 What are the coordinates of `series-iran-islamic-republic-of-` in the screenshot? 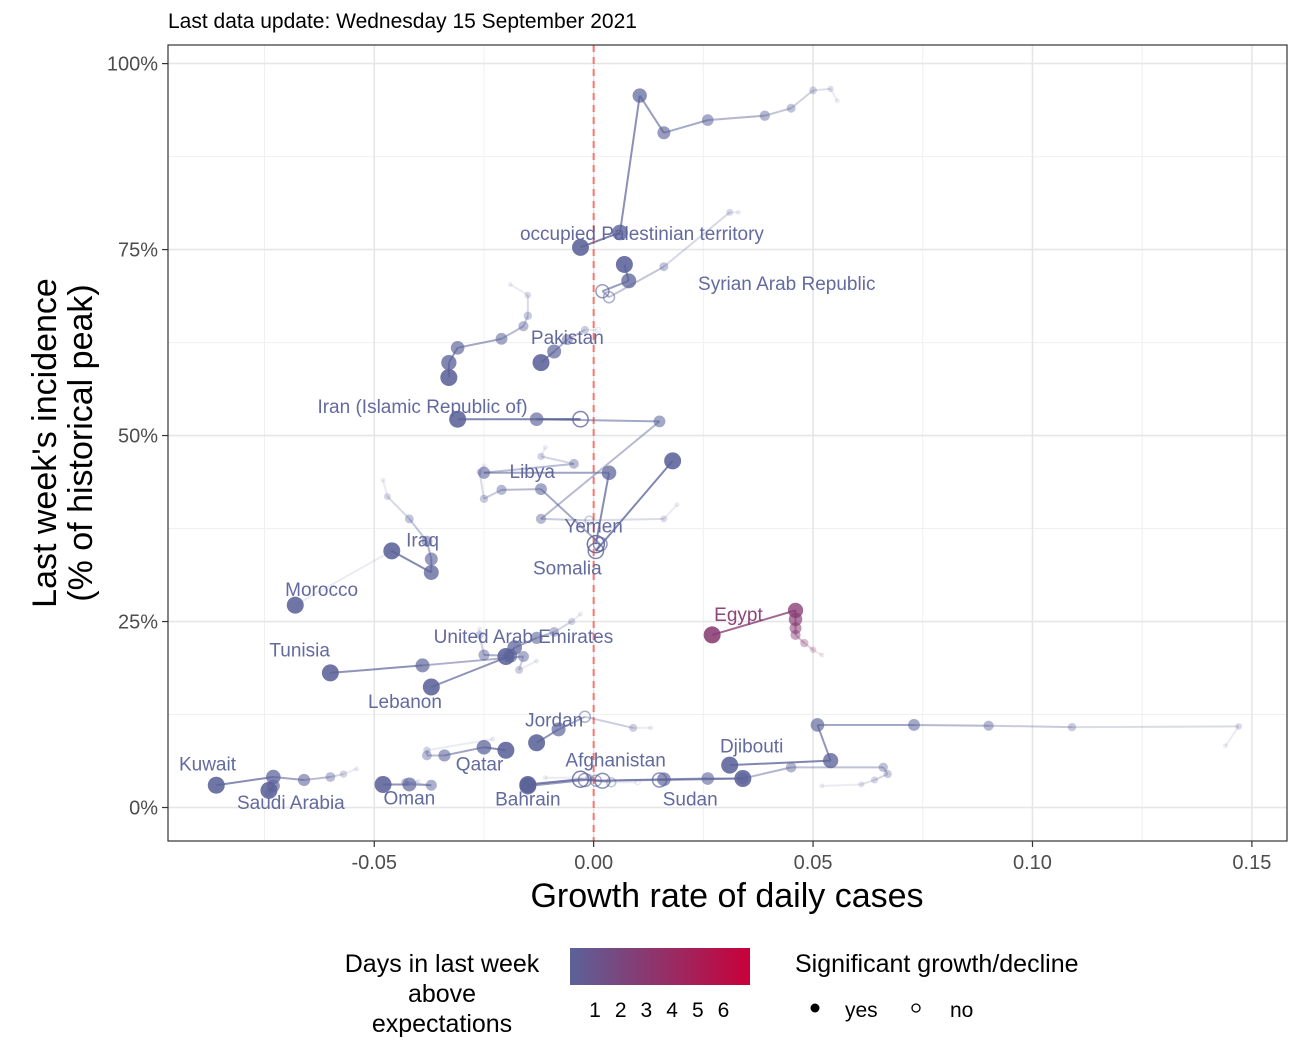 It's located at (486, 334).